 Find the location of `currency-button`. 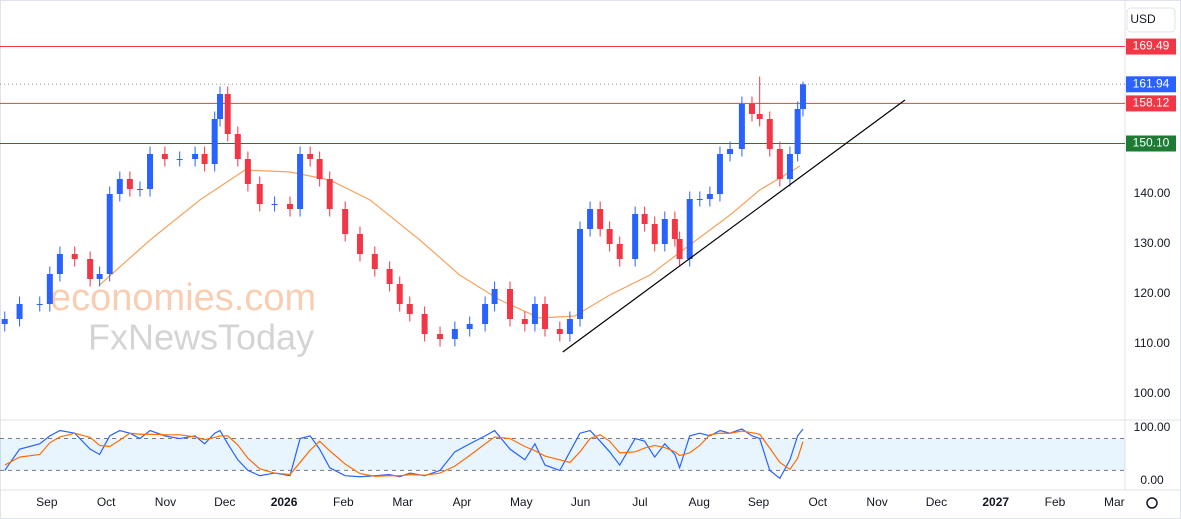

currency-button is located at coordinates (1151, 20).